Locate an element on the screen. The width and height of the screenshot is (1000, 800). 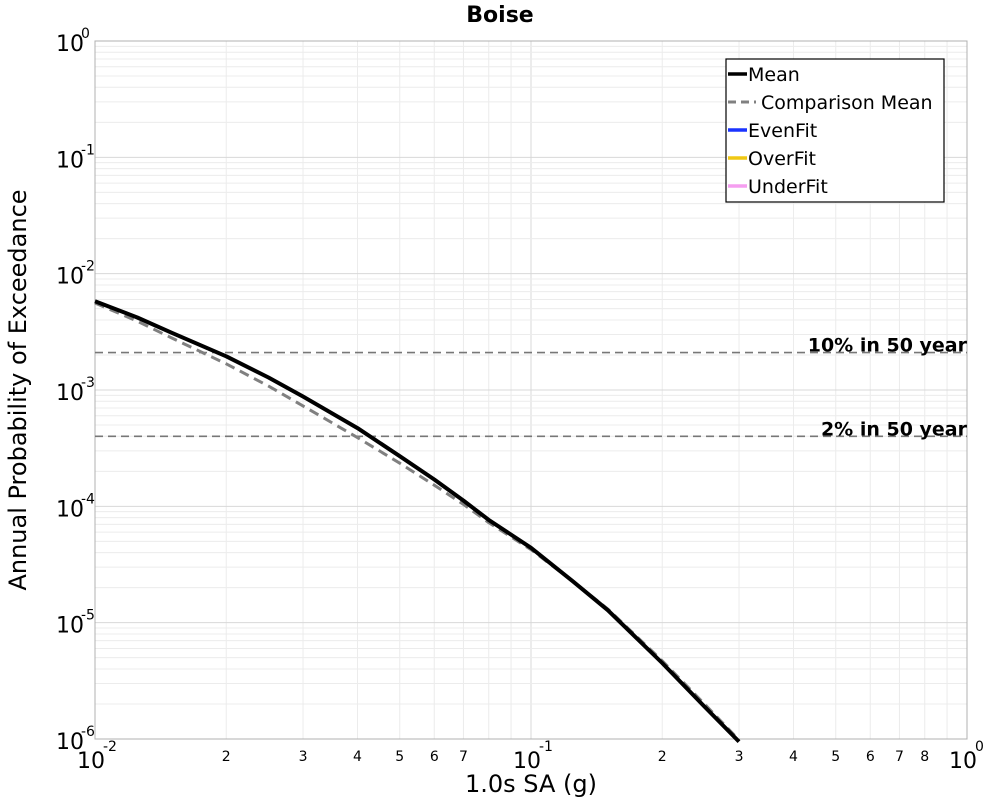
reference-line-label-2: 2% in 50 year is located at coordinates (894, 429).